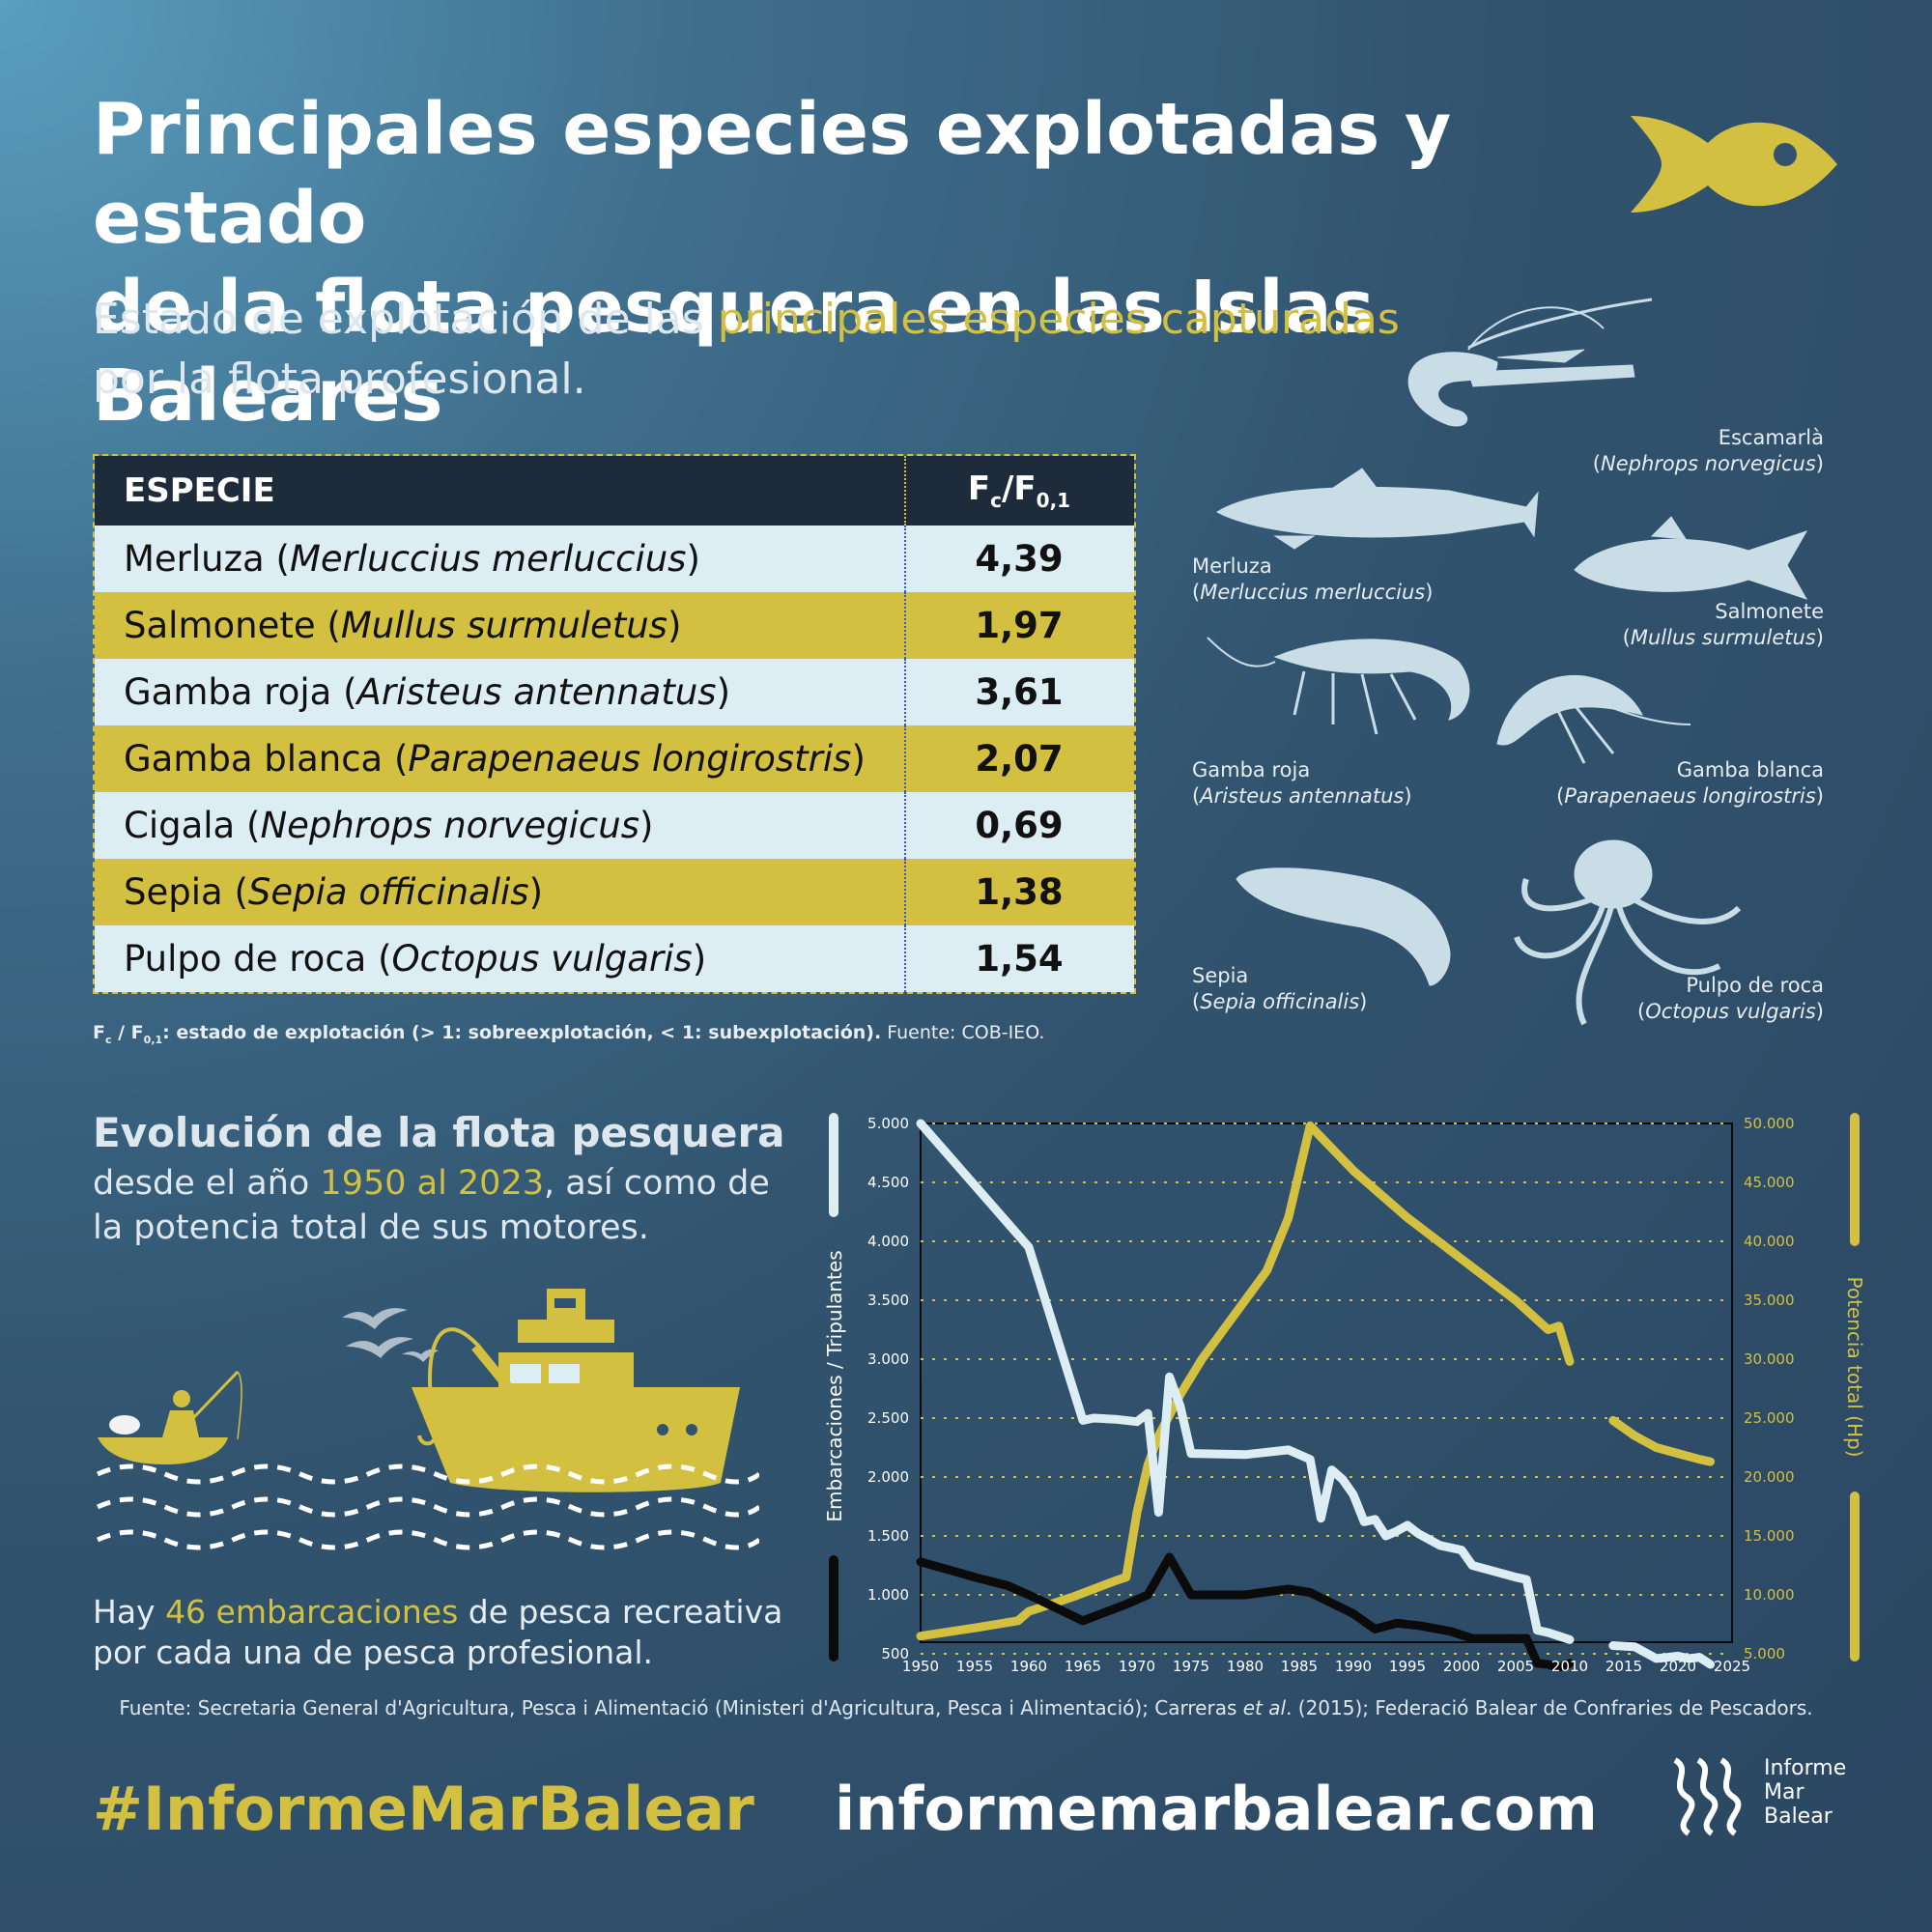 Image resolution: width=1932 pixels, height=1932 pixels. I want to click on brand-logo: Informe Mar Balear, so click(1805, 1792).